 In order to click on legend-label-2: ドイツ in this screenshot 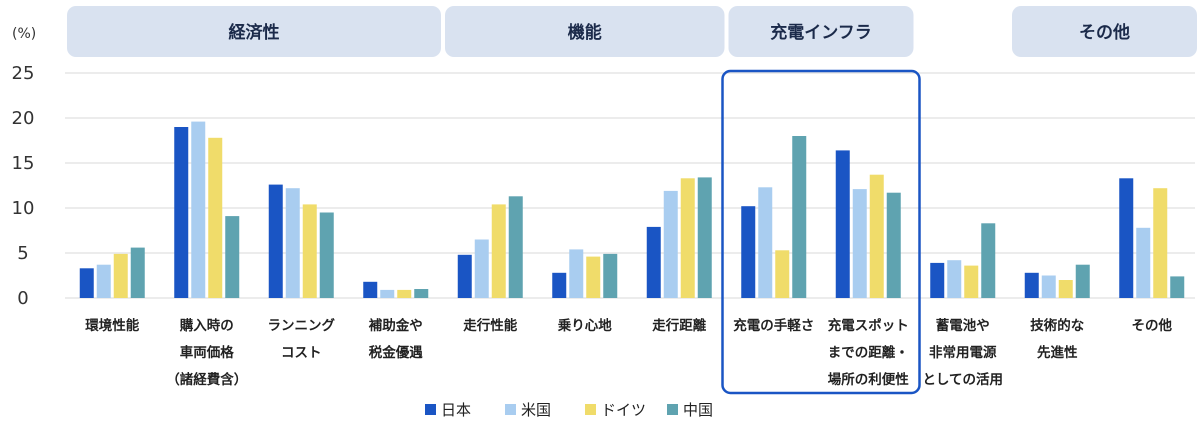, I will do `click(623, 410)`.